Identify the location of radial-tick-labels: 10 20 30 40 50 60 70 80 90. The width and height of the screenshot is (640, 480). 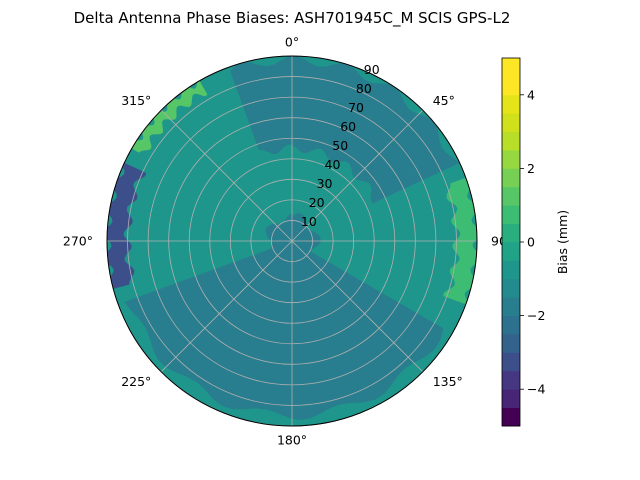
(340, 145).